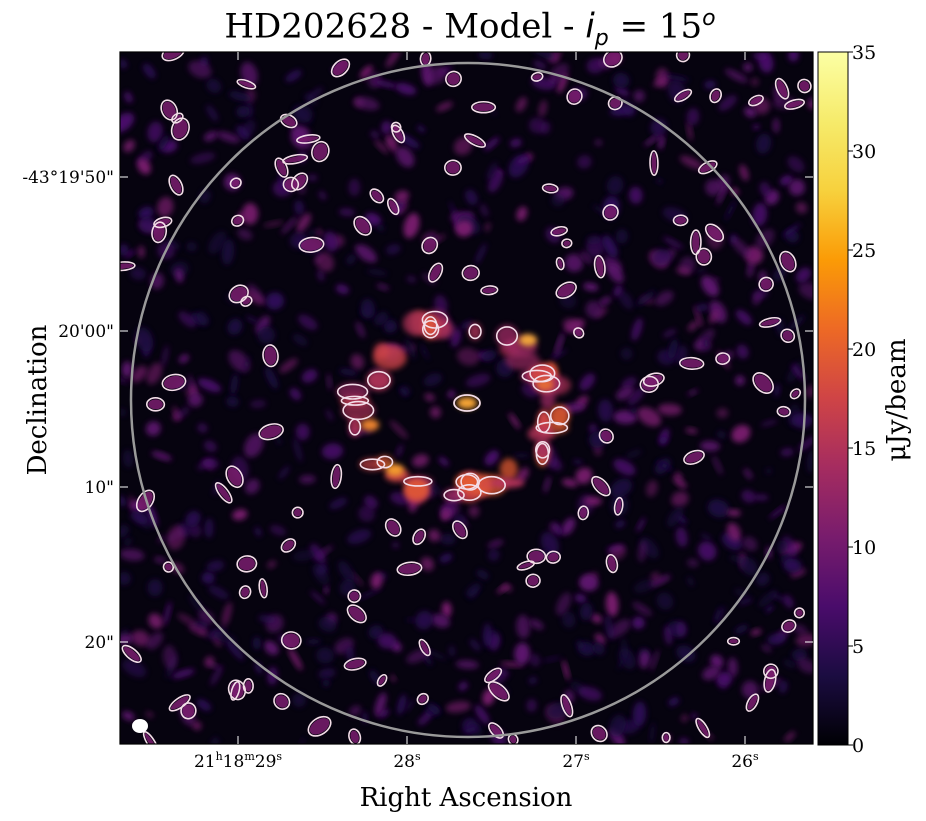 Image resolution: width=926 pixels, height=821 pixels. Describe the element at coordinates (99, 488) in the screenshot. I see `y-tick-label-2: 10"` at that location.